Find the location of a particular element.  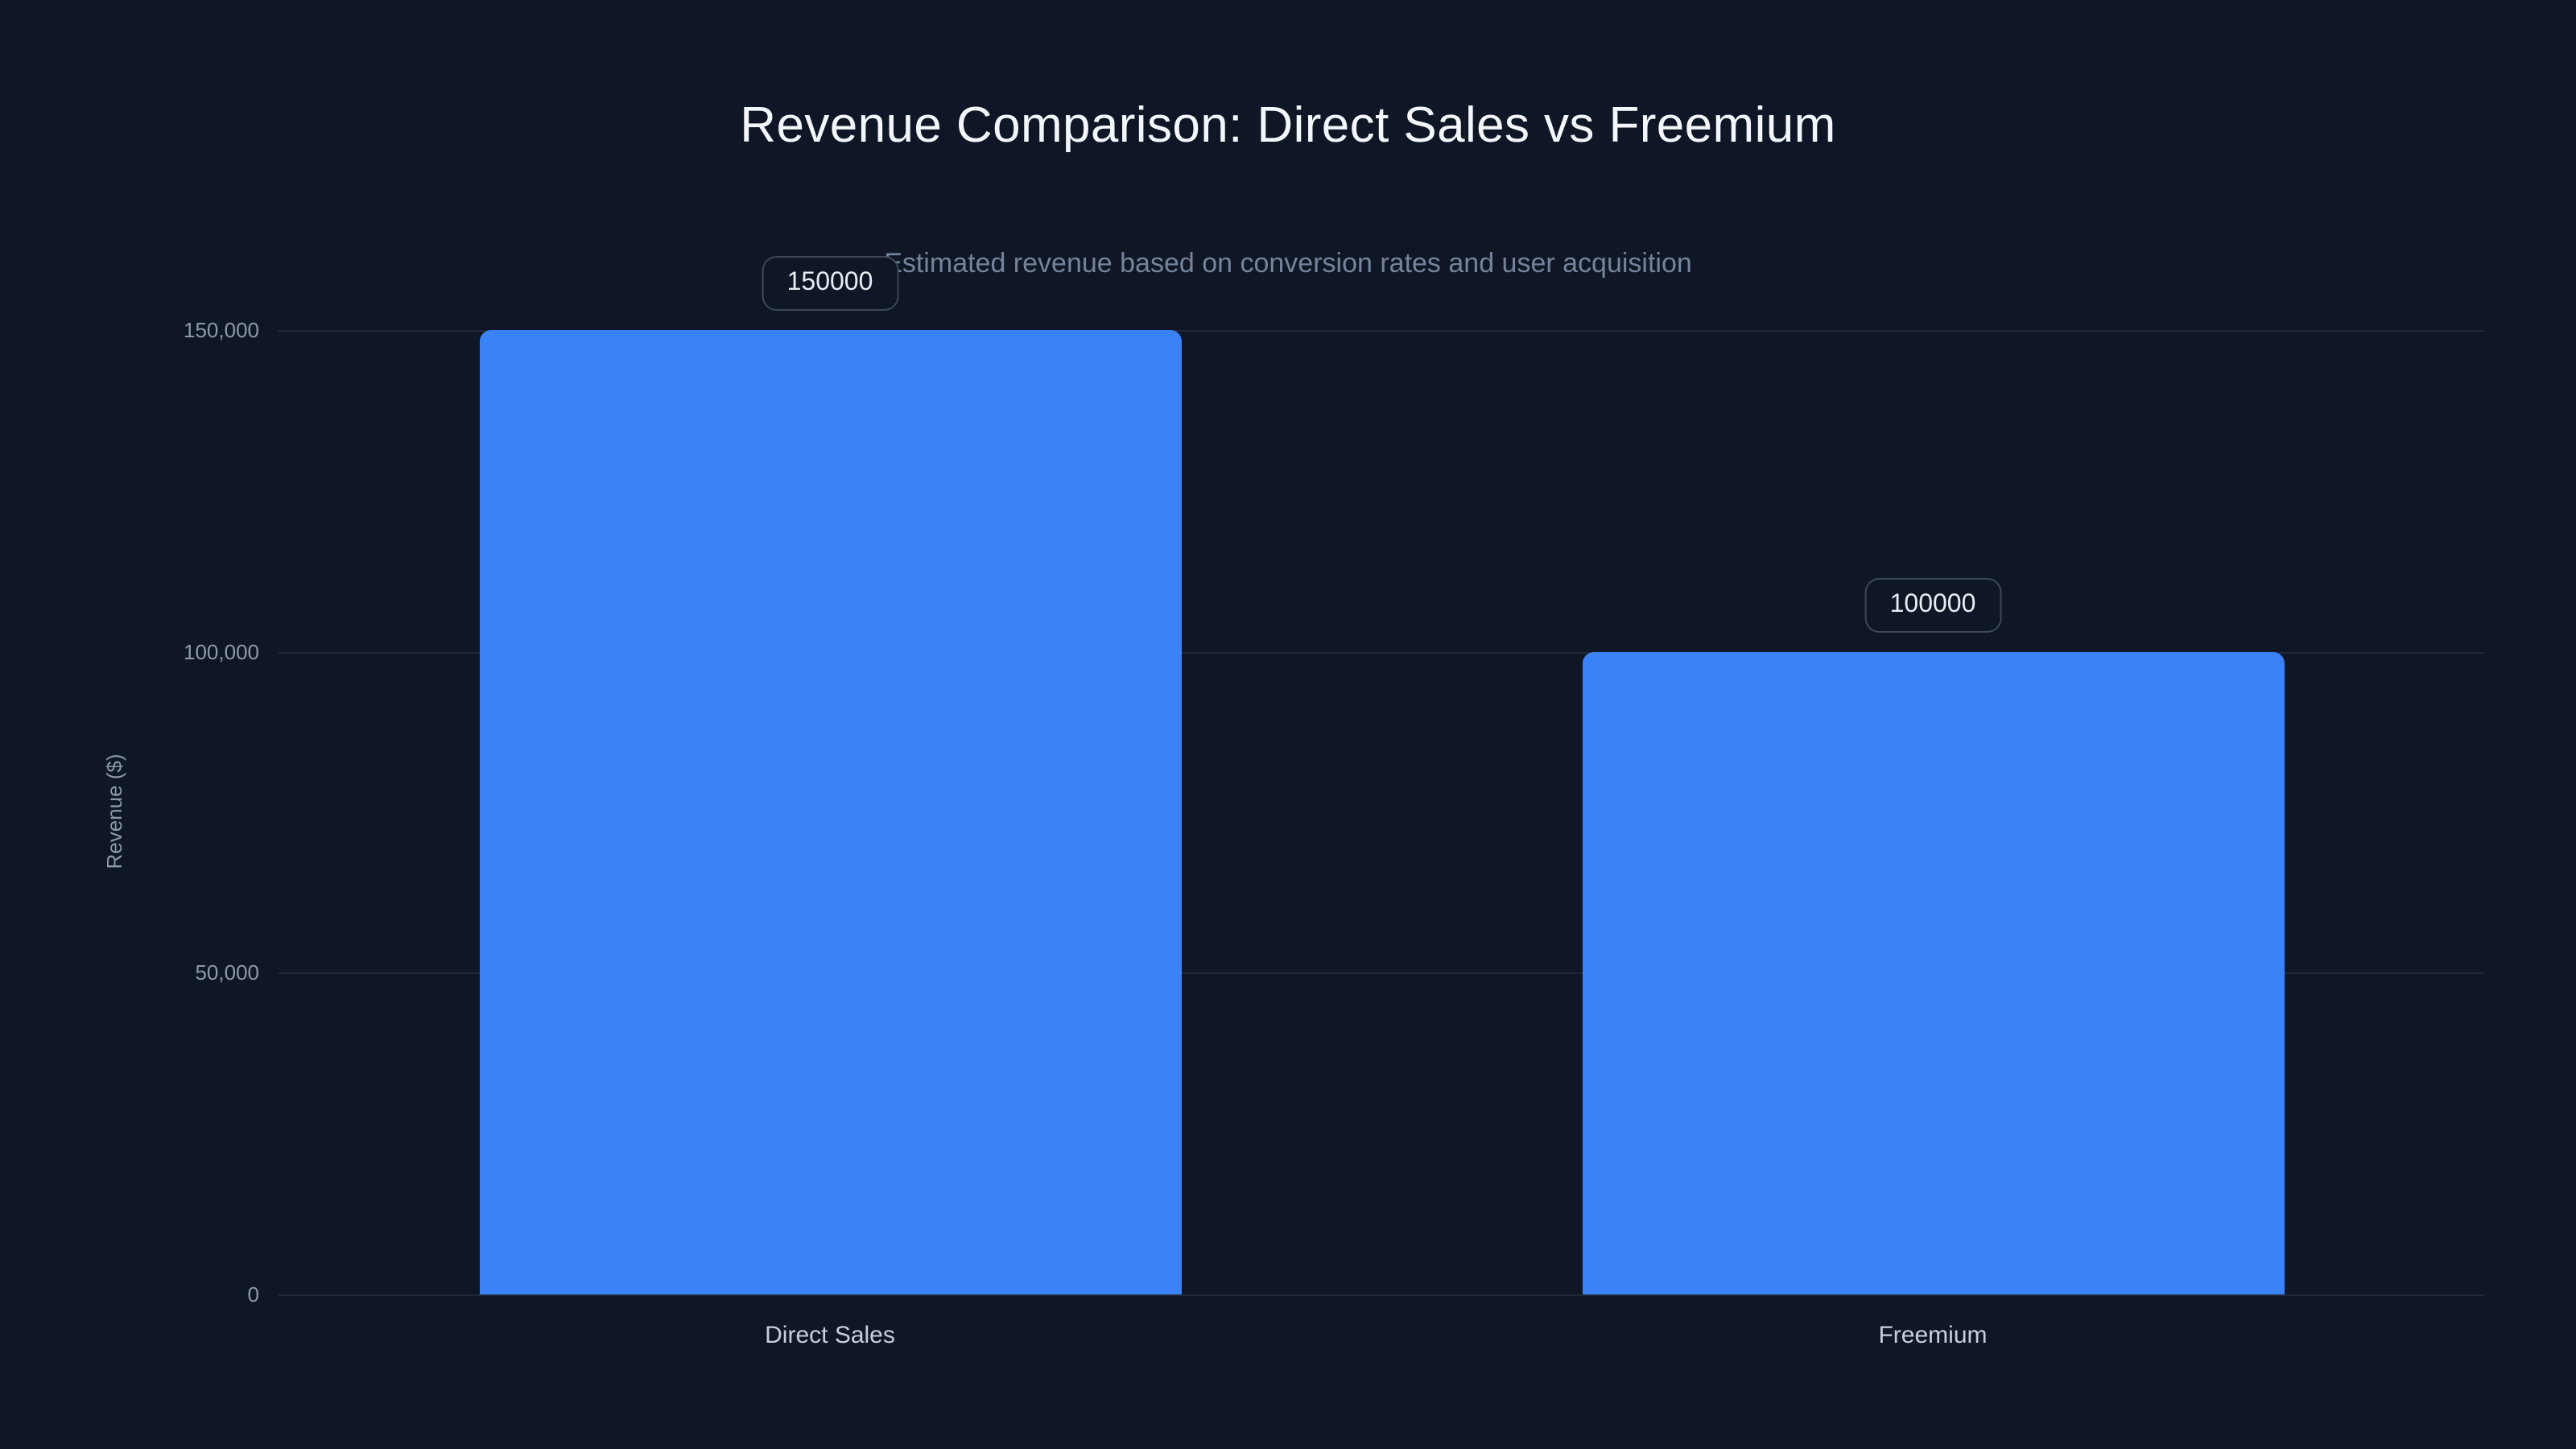

bar-freemium is located at coordinates (1933, 972).